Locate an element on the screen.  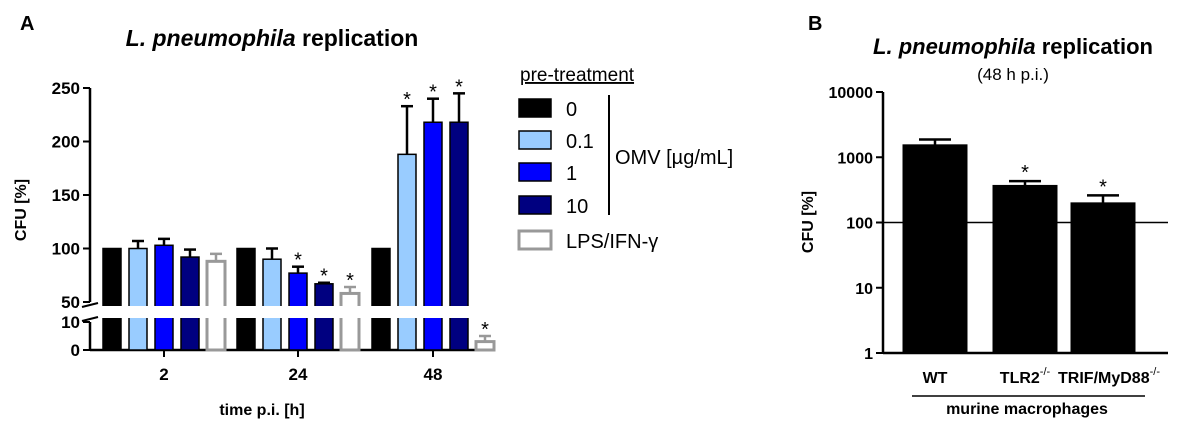
chart-a-legend: pre-treatment 0 0.1 1 10 LPS/IFN-γ OMV [µg/mL] is located at coordinates (625, 159).